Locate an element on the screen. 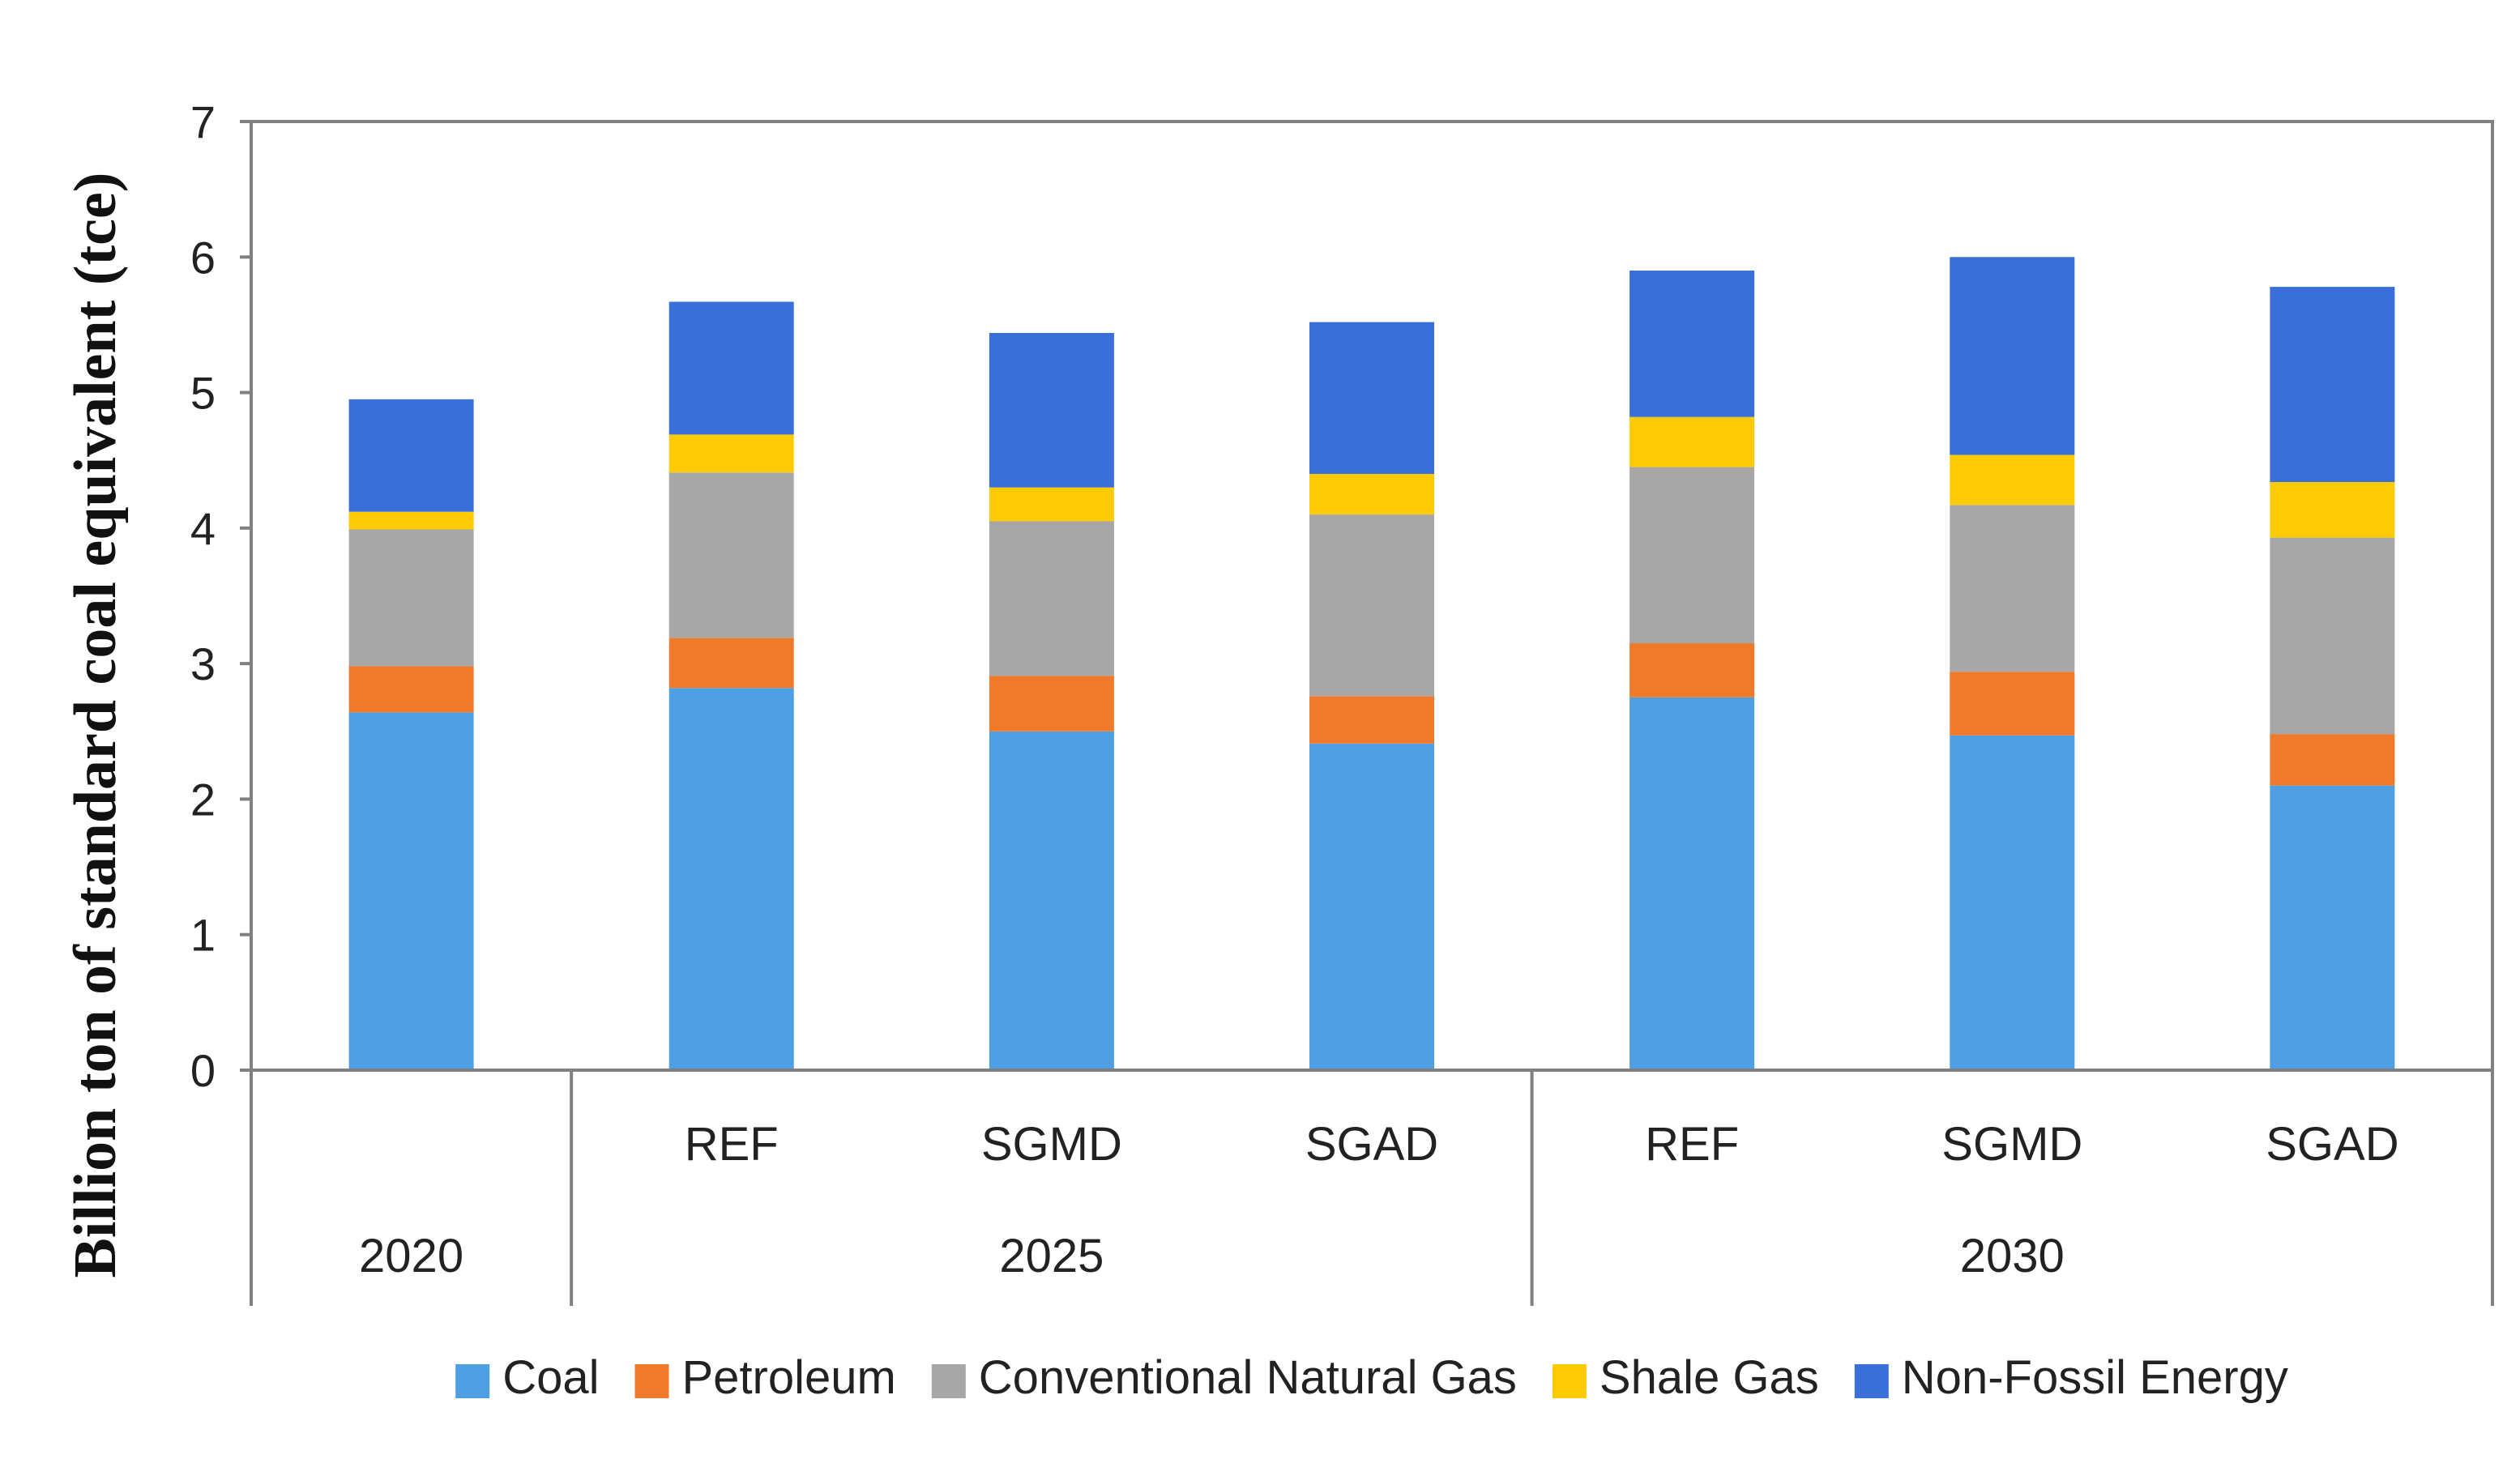  legend-swatch-non-fossil-energy is located at coordinates (1872, 1381).